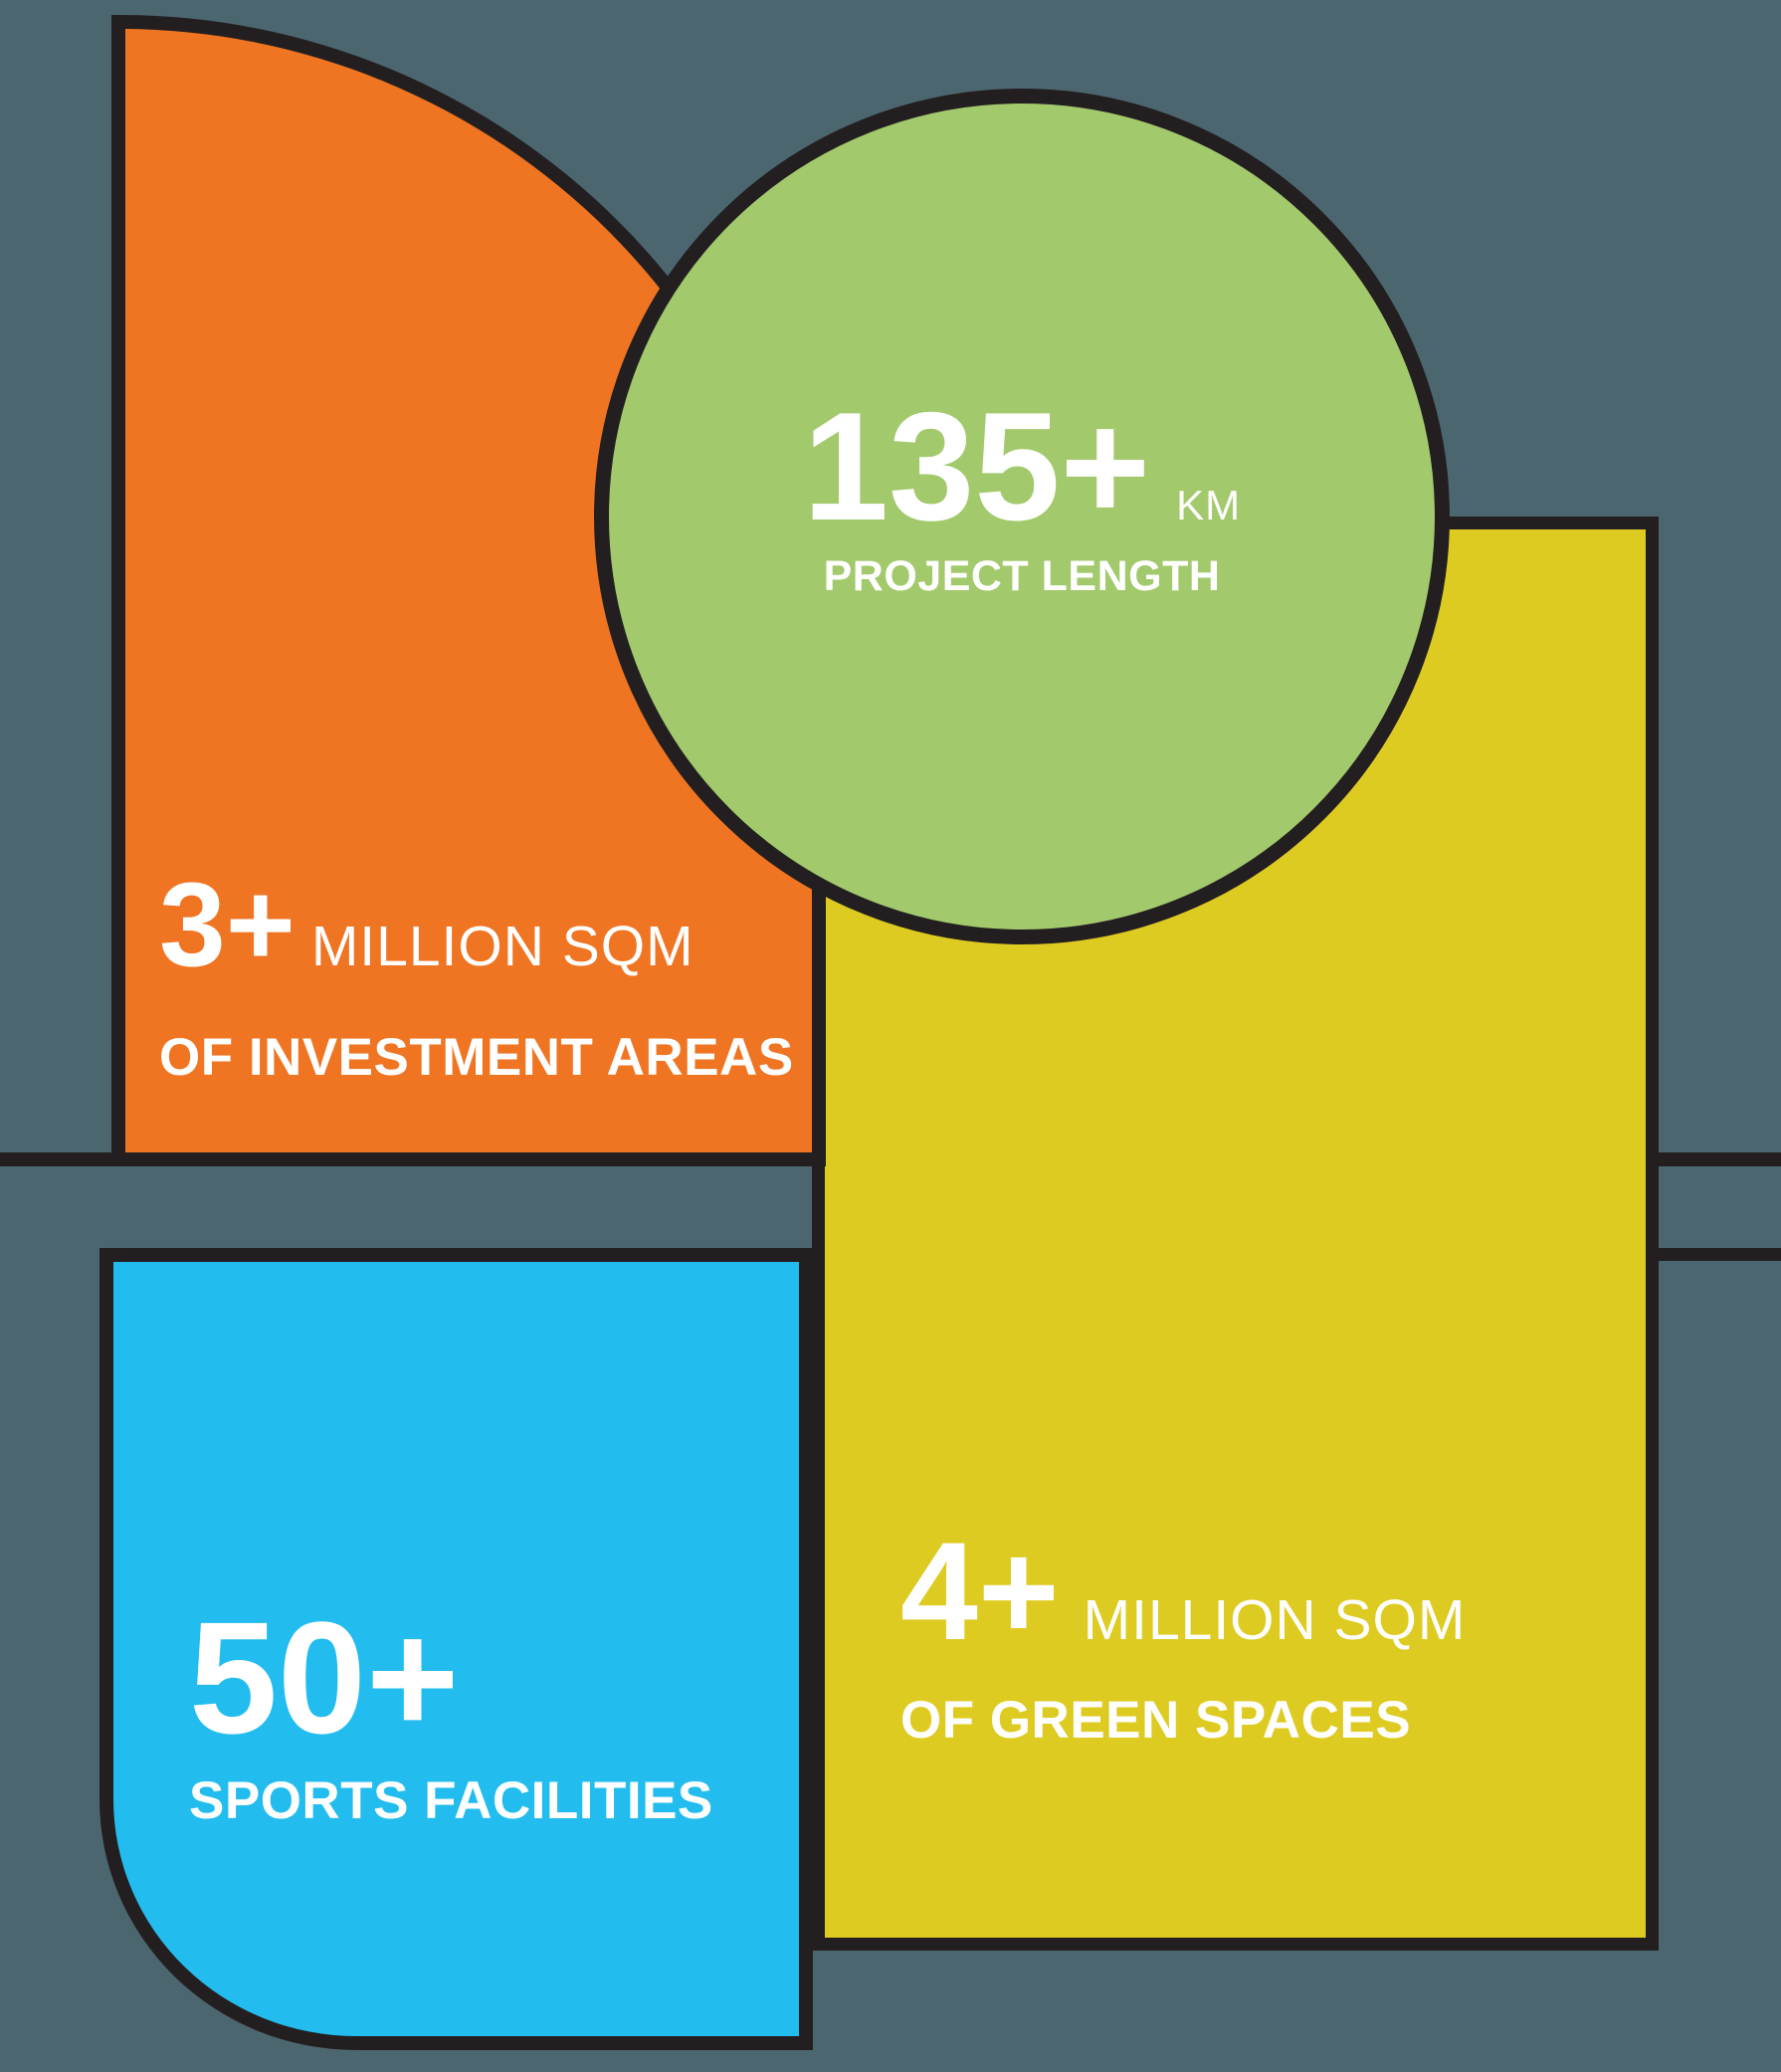  I want to click on sports-facilities-stat: 50+ SPORTS FACILITIES, so click(451, 1714).